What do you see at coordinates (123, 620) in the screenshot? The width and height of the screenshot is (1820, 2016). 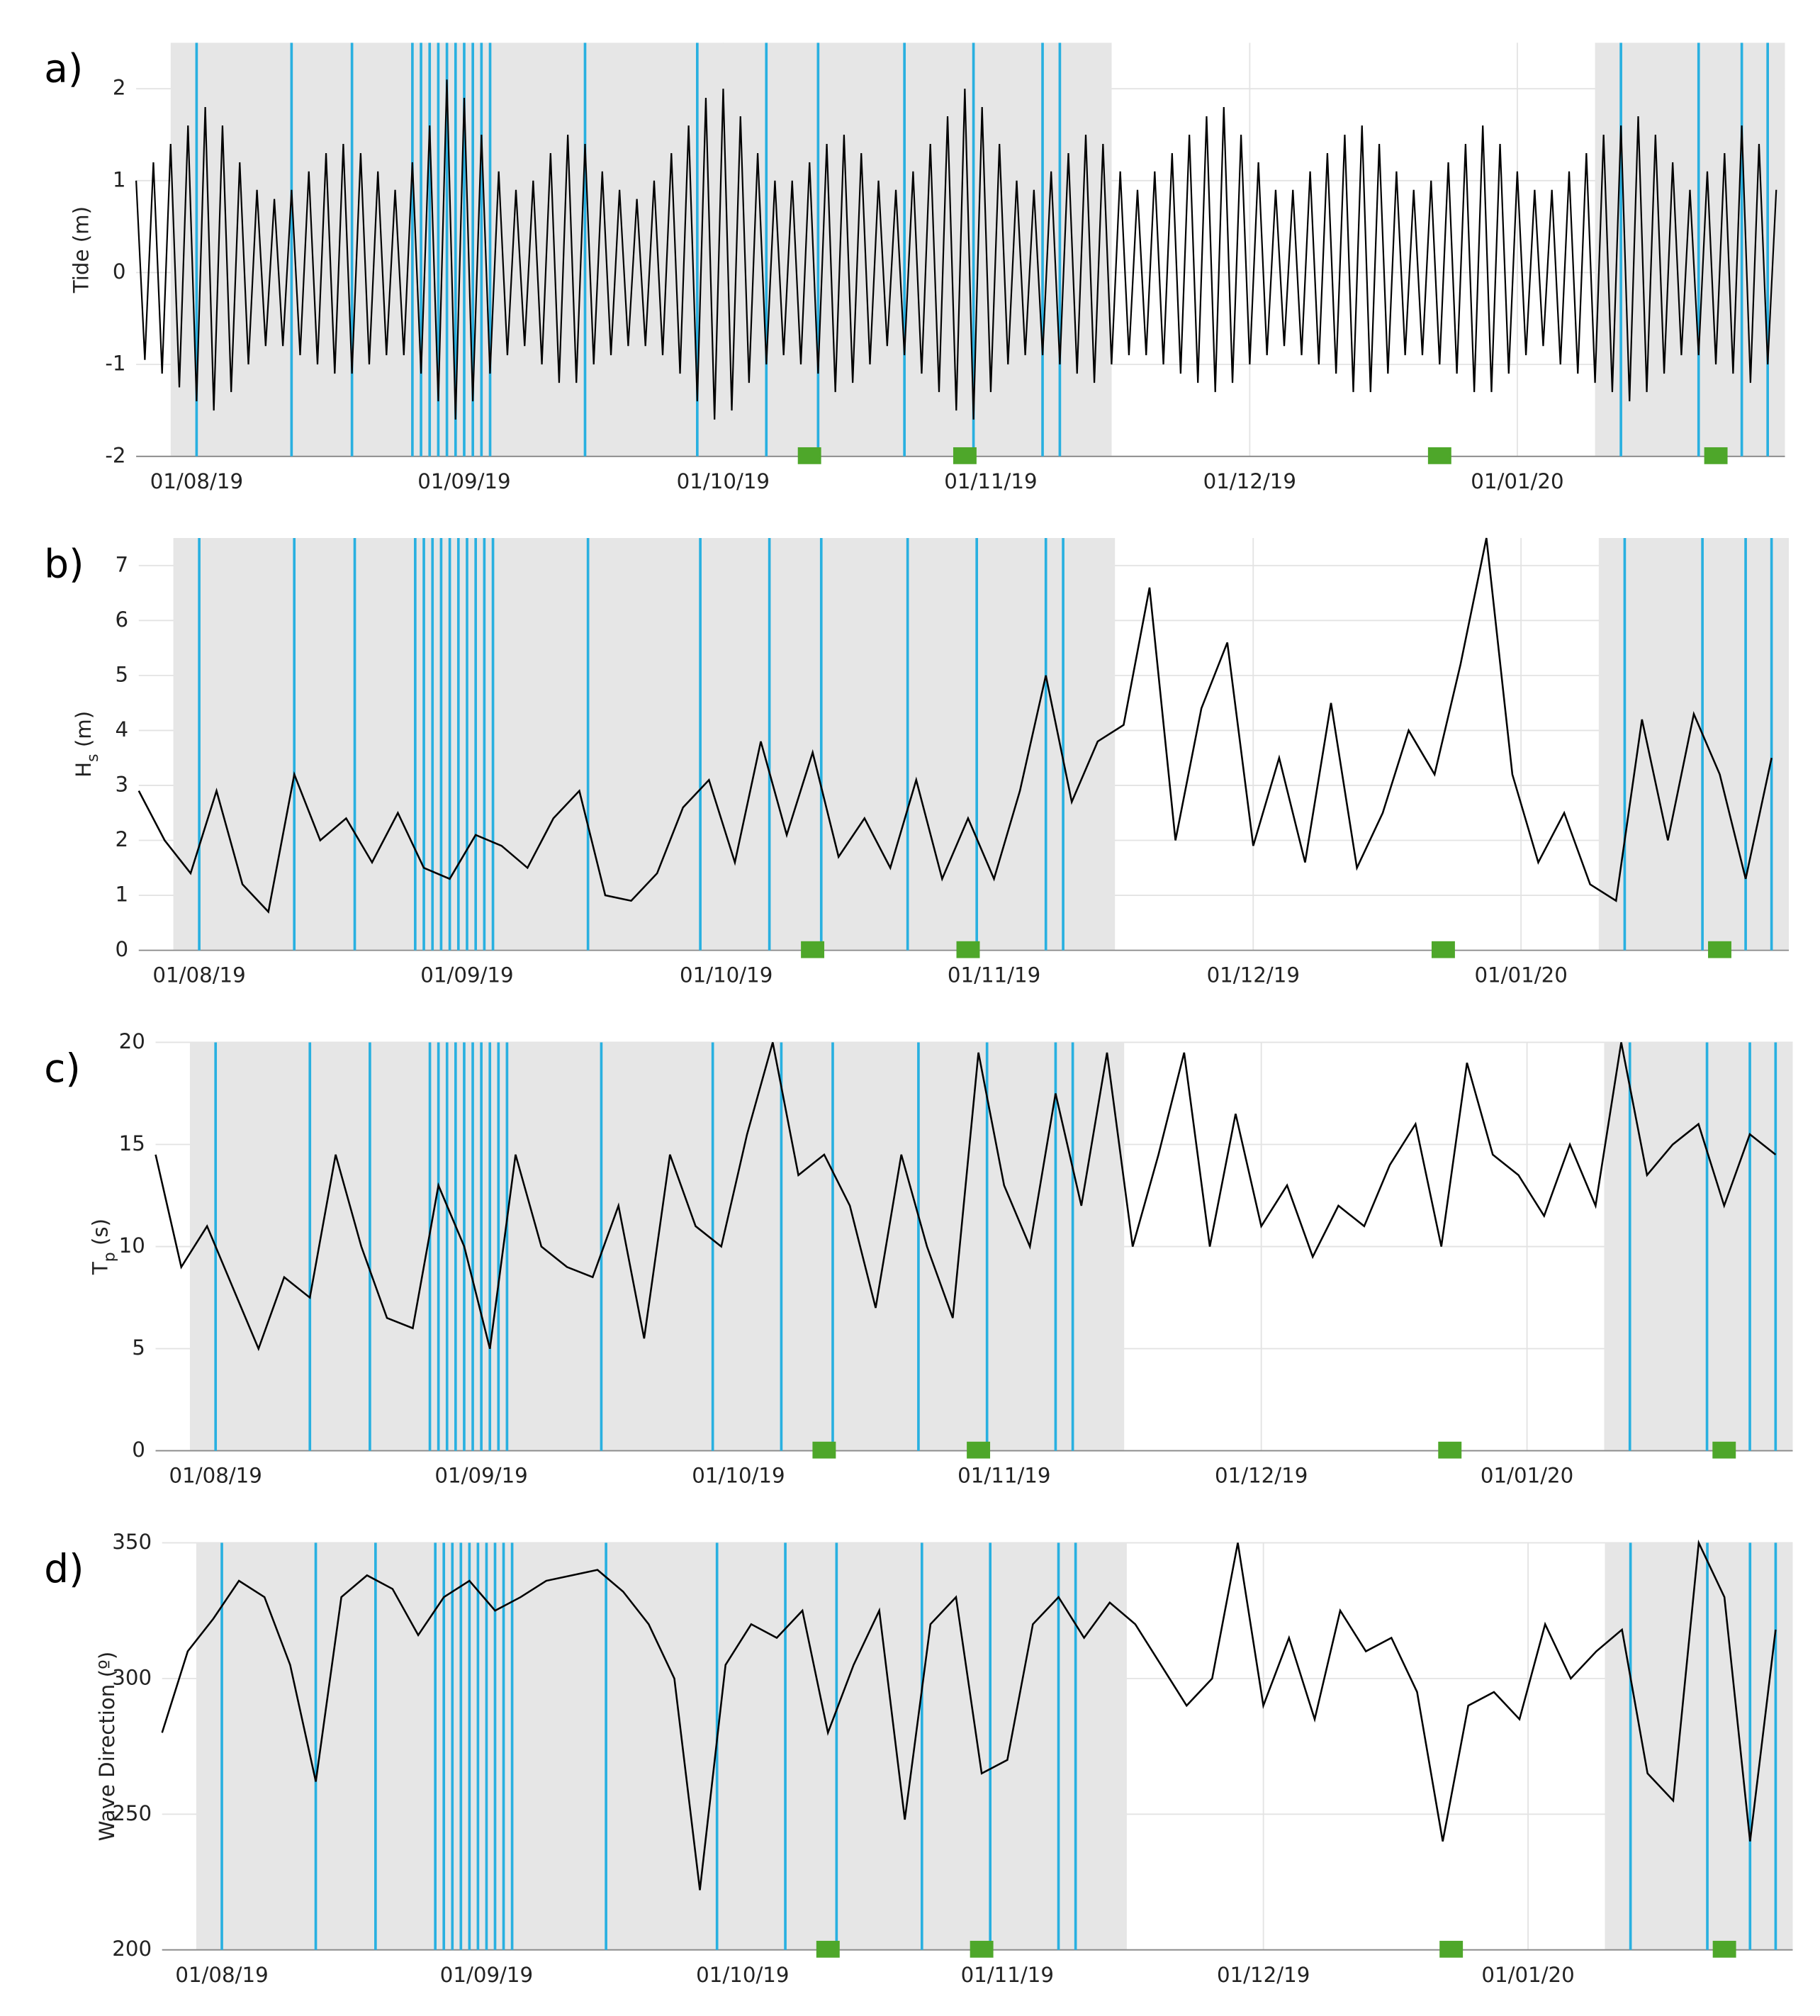 I see `y-tick-label: 6` at bounding box center [123, 620].